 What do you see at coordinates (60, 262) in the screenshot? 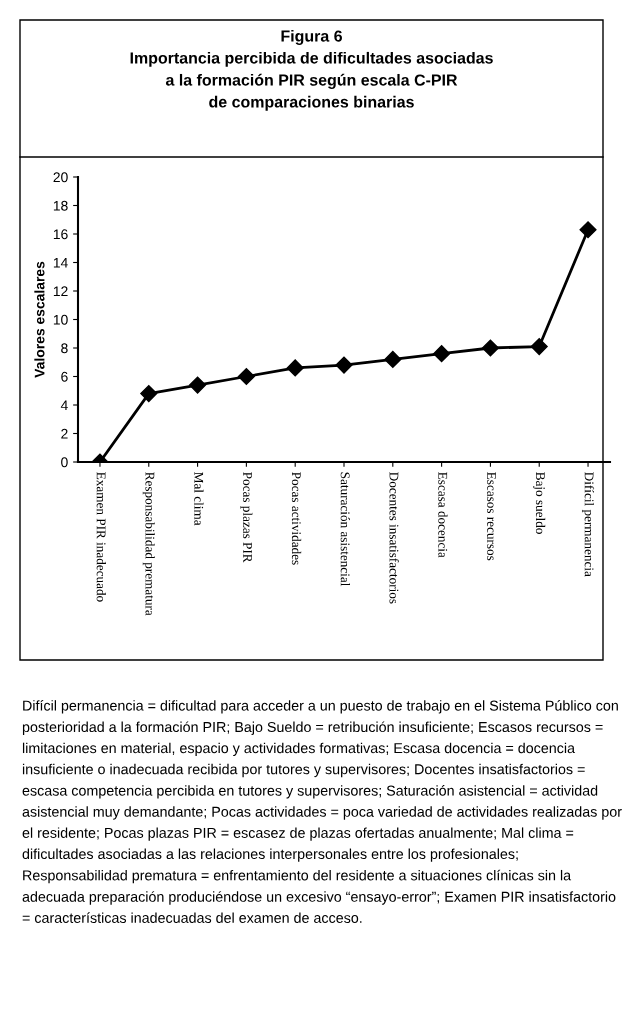
I see `y-tick-label: 14` at bounding box center [60, 262].